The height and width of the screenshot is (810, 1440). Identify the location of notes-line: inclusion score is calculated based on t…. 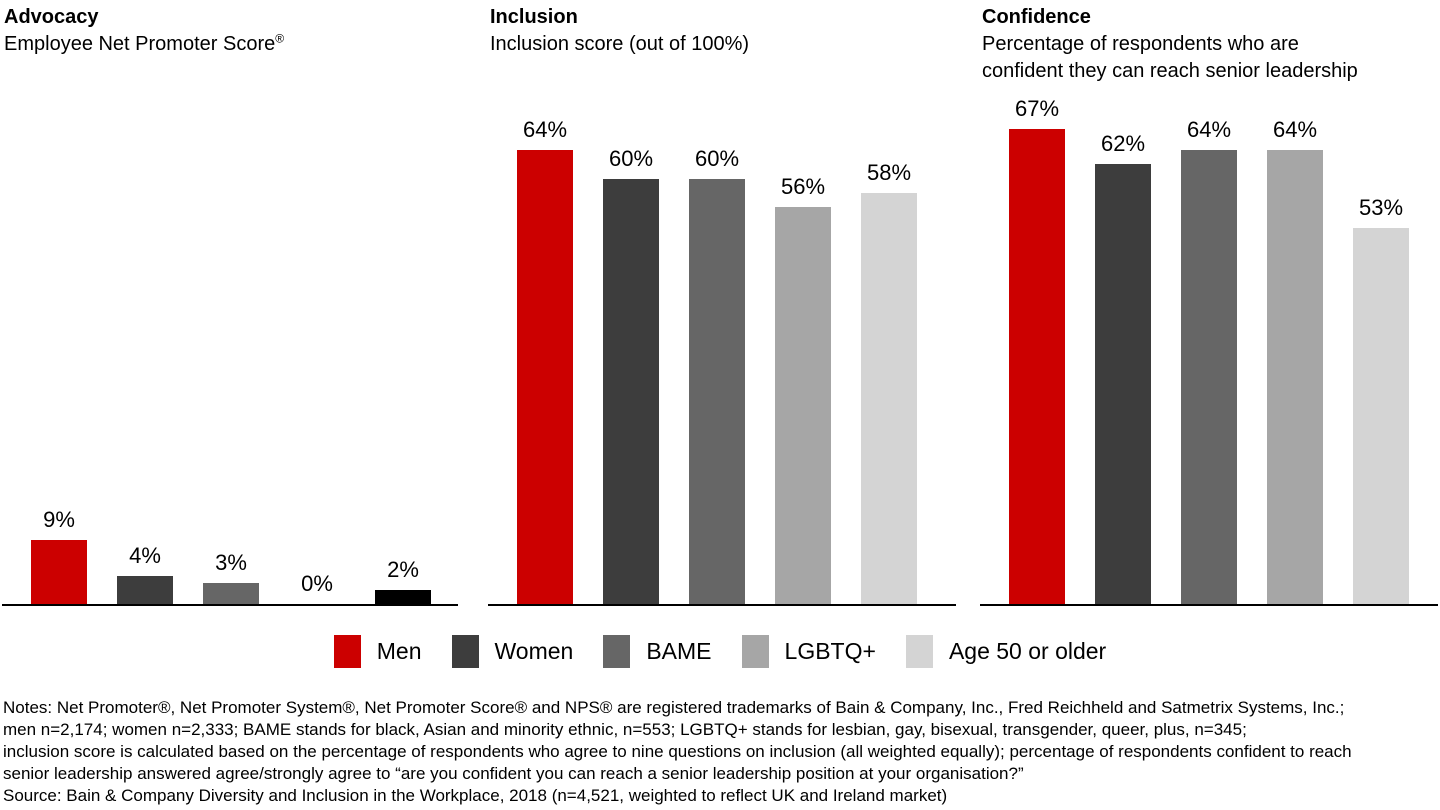
(677, 751).